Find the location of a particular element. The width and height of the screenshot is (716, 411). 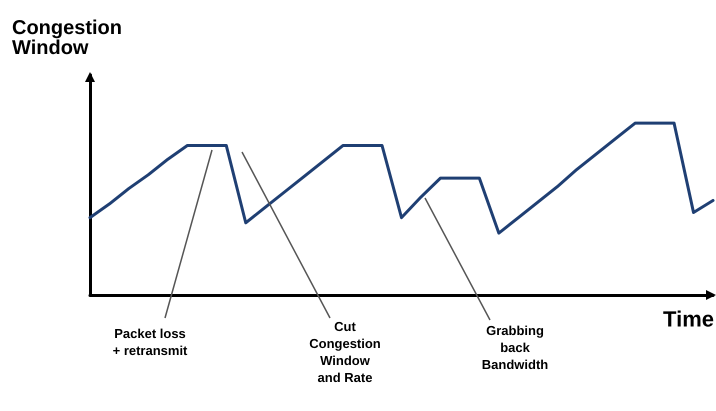

y-axis-title: Congestion Window is located at coordinates (67, 38).